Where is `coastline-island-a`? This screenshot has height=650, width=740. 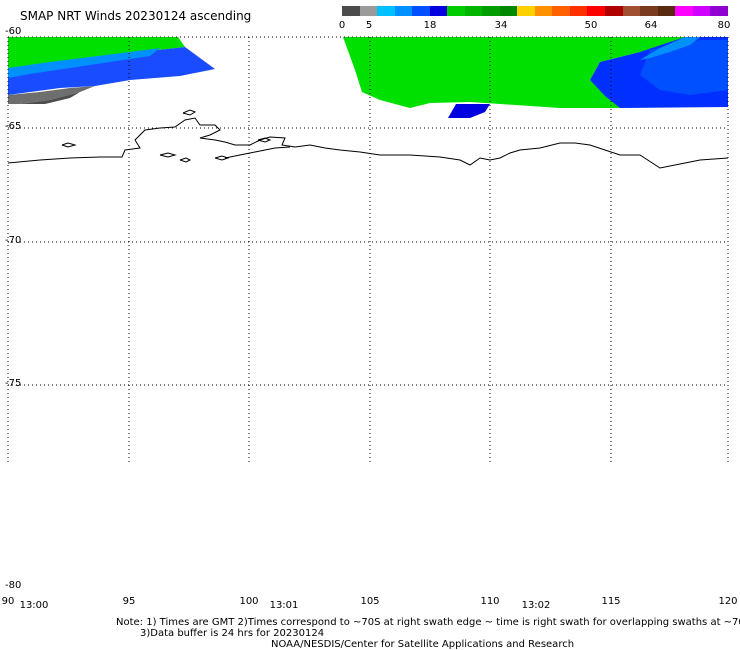 coastline-island-a is located at coordinates (69, 145).